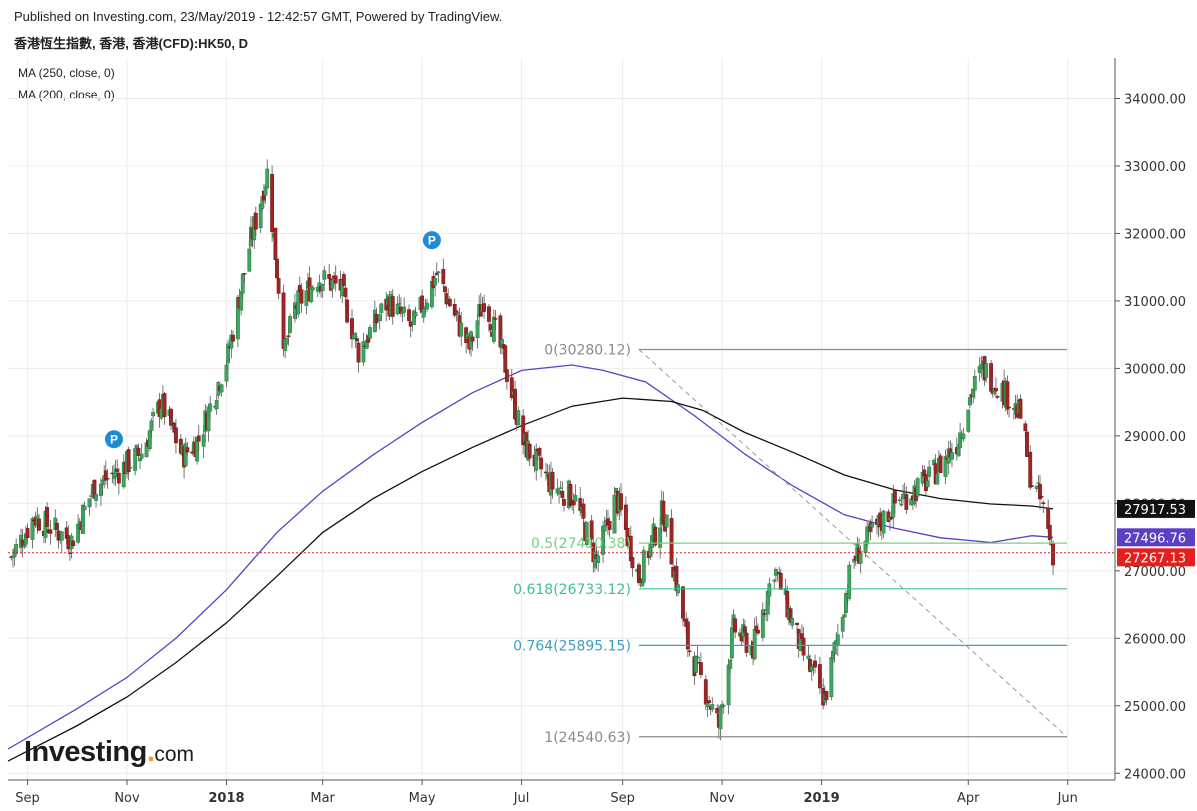 This screenshot has width=1197, height=811. Describe the element at coordinates (587, 350) in the screenshot. I see `fib-level-label: 0(30280.12)` at that location.